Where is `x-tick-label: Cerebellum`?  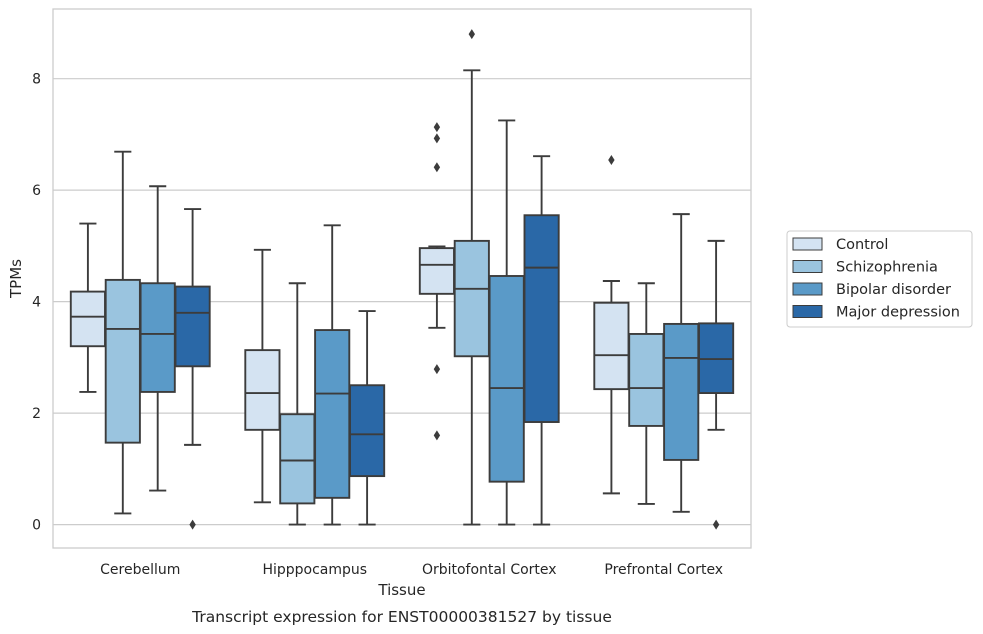
x-tick-label: Cerebellum is located at coordinates (140, 570).